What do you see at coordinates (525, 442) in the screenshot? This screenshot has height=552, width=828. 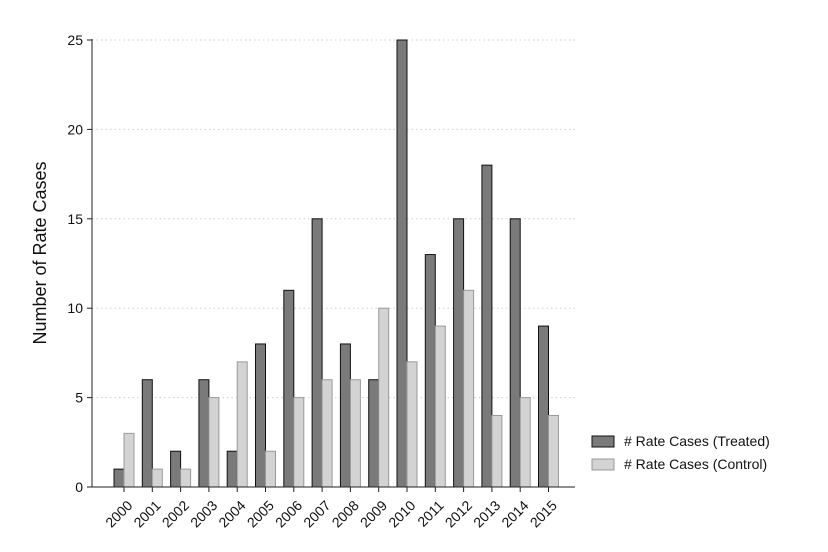 I see `bar-control-2014` at bounding box center [525, 442].